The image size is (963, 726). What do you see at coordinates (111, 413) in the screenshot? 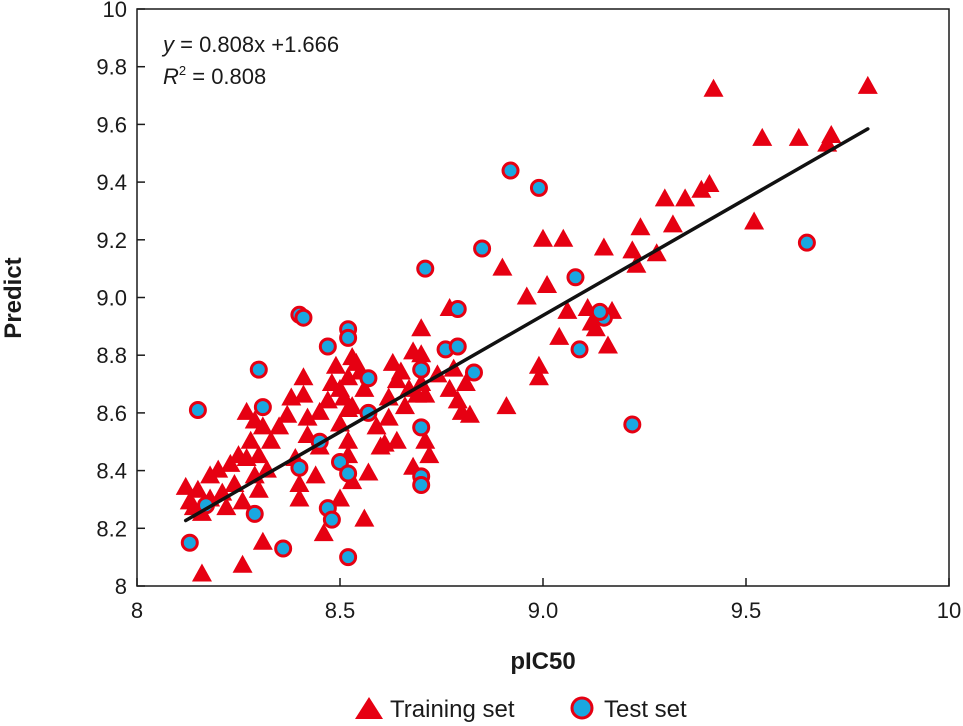
I see `y-tick-label: 8.6` at bounding box center [111, 413].